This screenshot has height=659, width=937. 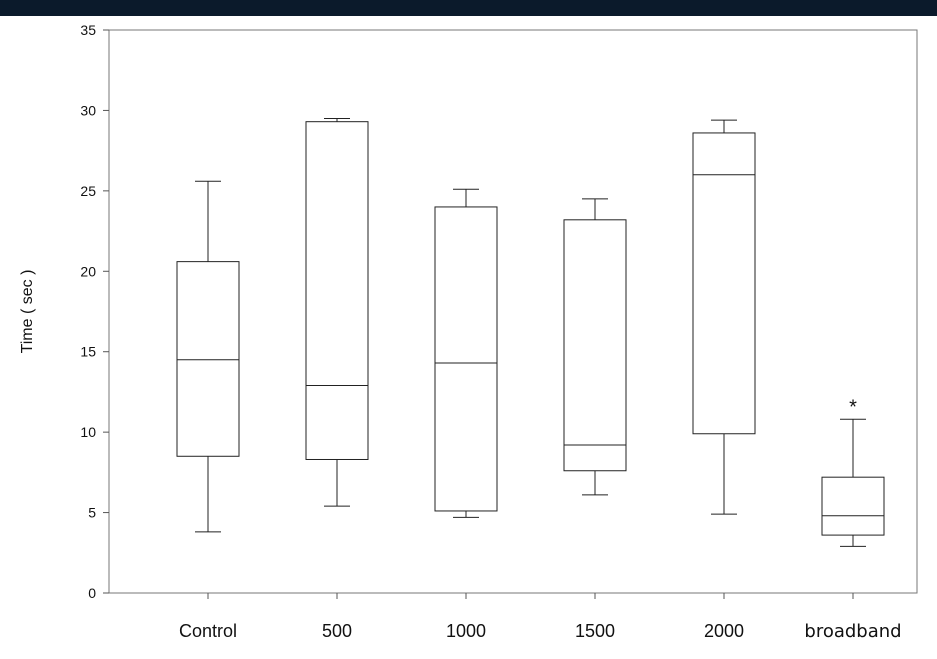 What do you see at coordinates (852, 631) in the screenshot?
I see `x-category-label: broadband` at bounding box center [852, 631].